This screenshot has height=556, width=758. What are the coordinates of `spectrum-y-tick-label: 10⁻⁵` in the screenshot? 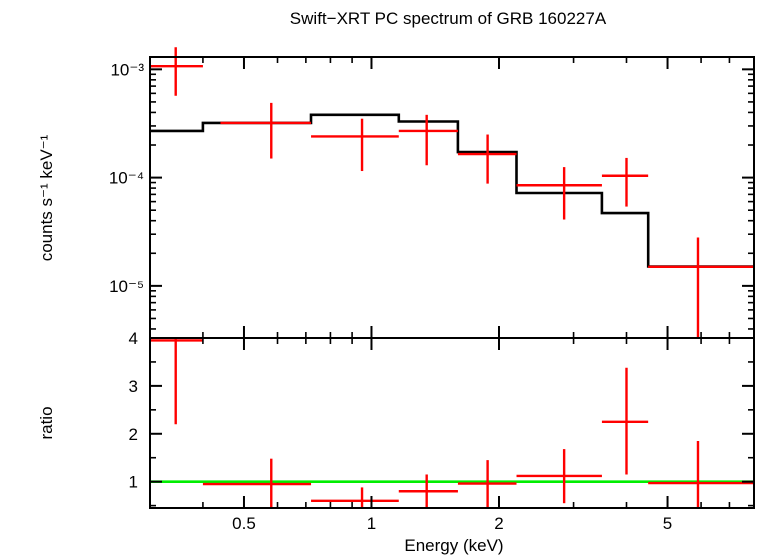 It's located at (126, 286).